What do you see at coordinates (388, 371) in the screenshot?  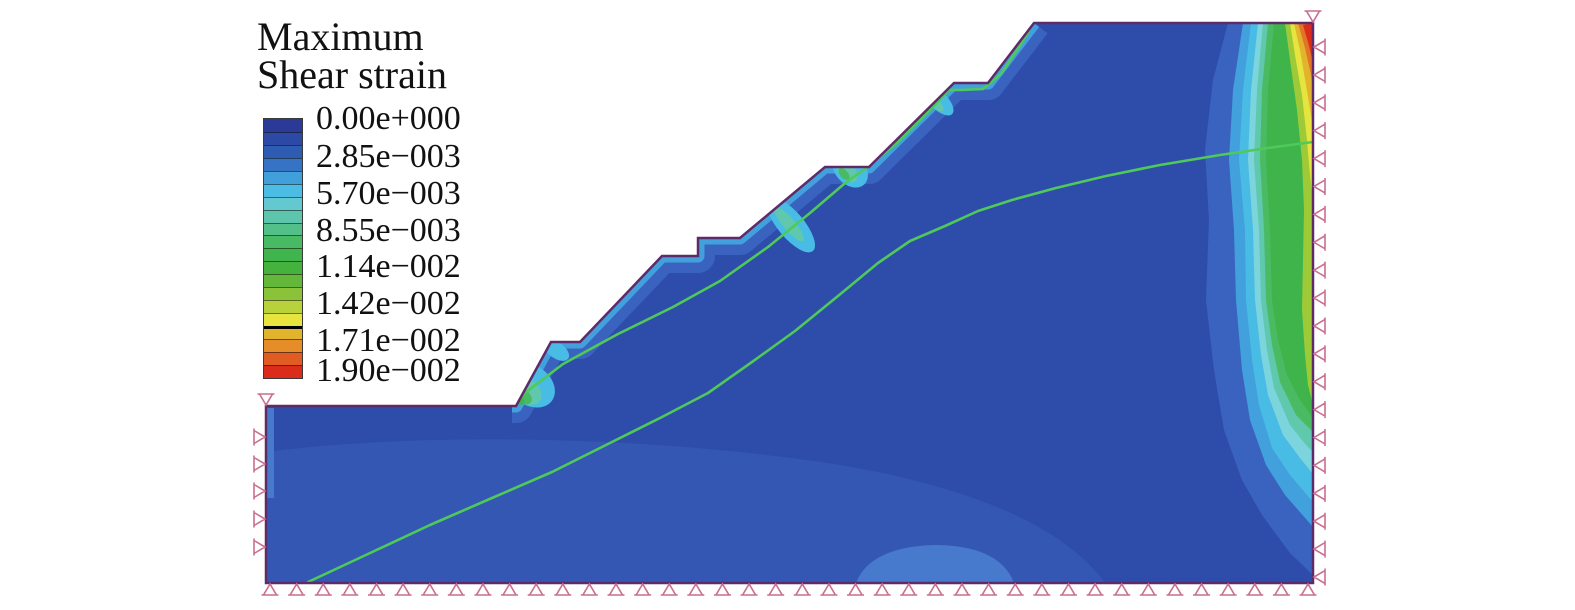 I see `legend-label-7: 1.90e−002` at bounding box center [388, 371].